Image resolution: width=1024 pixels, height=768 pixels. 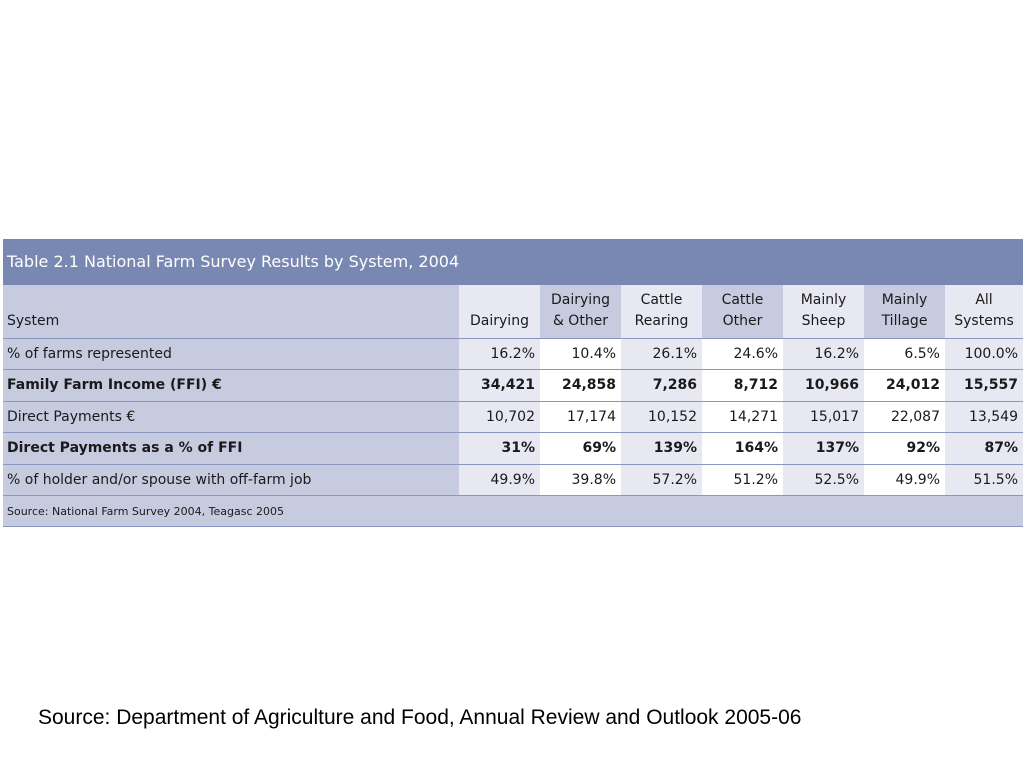 What do you see at coordinates (742, 385) in the screenshot?
I see `table-cell: 8,712` at bounding box center [742, 385].